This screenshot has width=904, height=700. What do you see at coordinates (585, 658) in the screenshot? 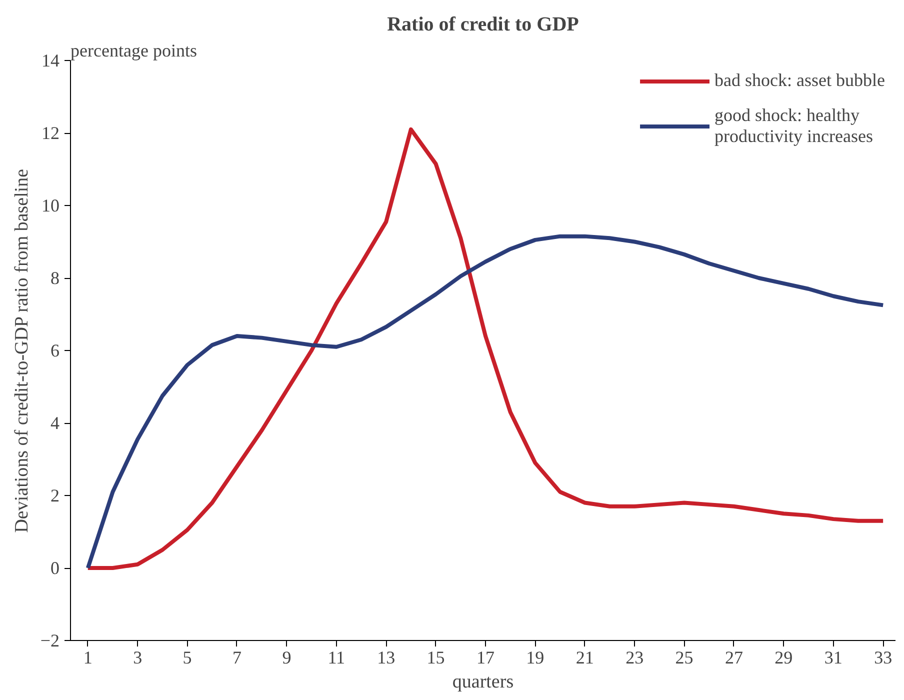
I see `x-tick-label: 21` at bounding box center [585, 658].